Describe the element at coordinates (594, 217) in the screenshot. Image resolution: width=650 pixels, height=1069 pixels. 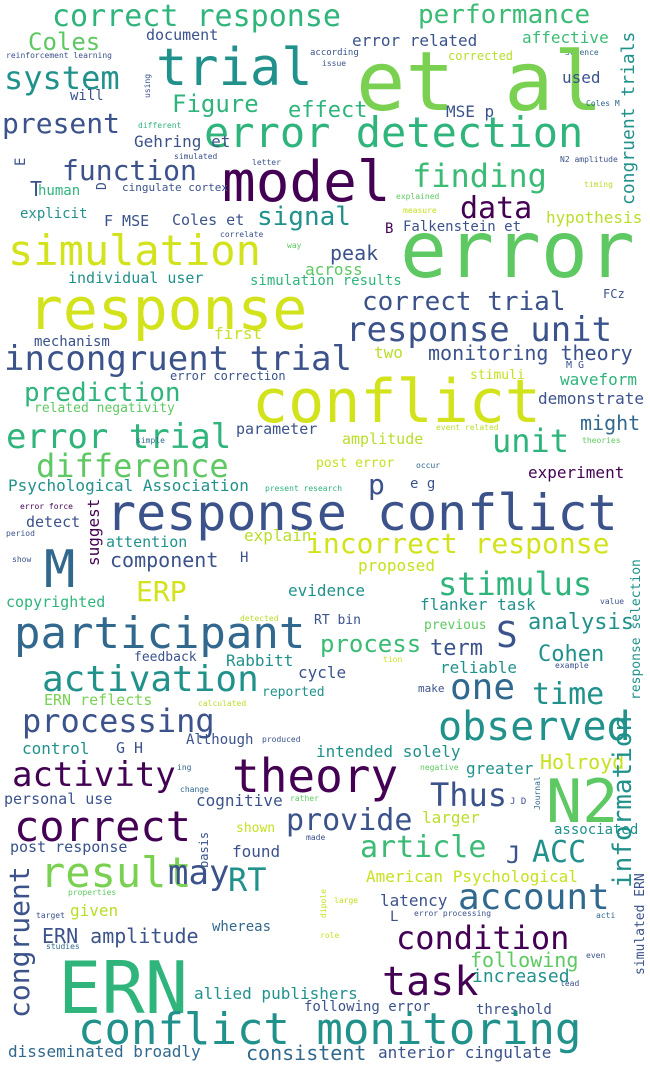
I see `cloud-word: hypothesis` at that location.